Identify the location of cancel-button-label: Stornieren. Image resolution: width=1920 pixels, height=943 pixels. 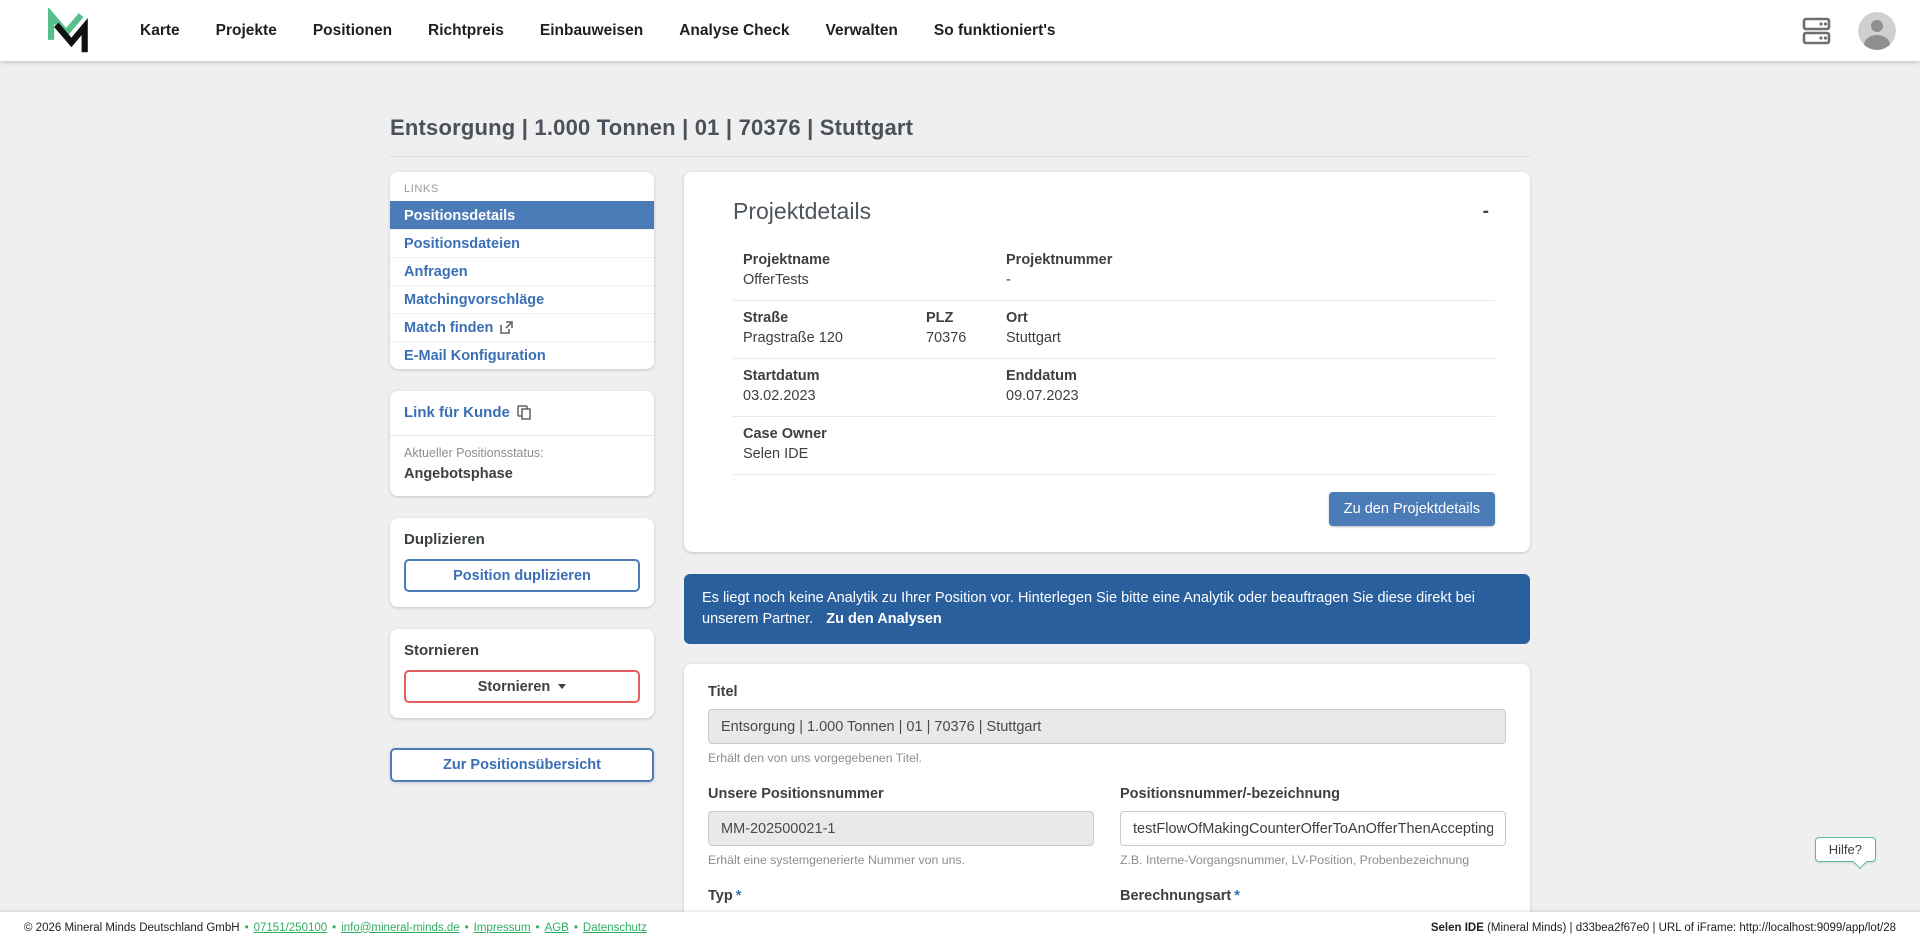
(514, 686).